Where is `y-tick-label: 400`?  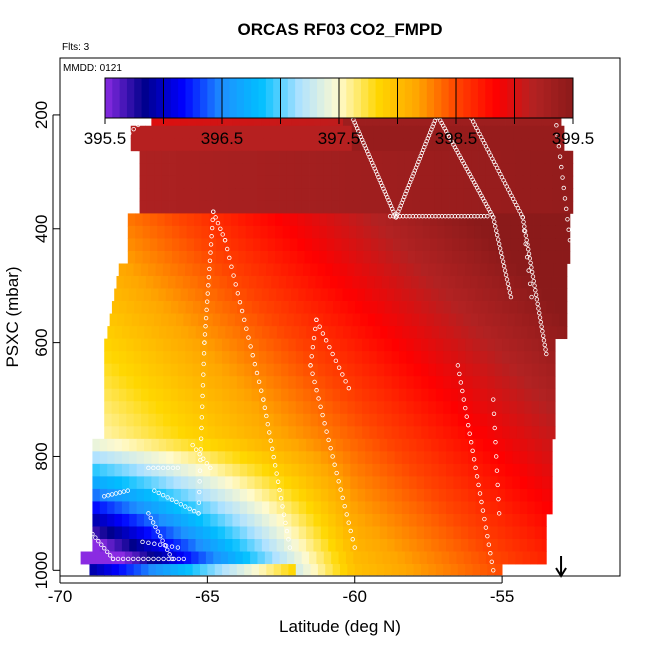 y-tick-label: 400 is located at coordinates (41, 229).